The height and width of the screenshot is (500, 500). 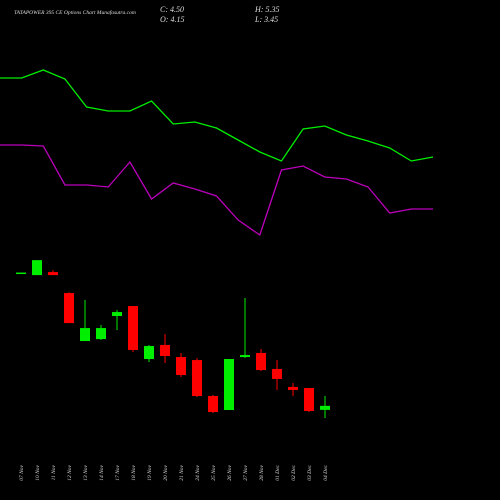 I want to click on x-tick-label: 26 Nov, so click(x=230, y=472).